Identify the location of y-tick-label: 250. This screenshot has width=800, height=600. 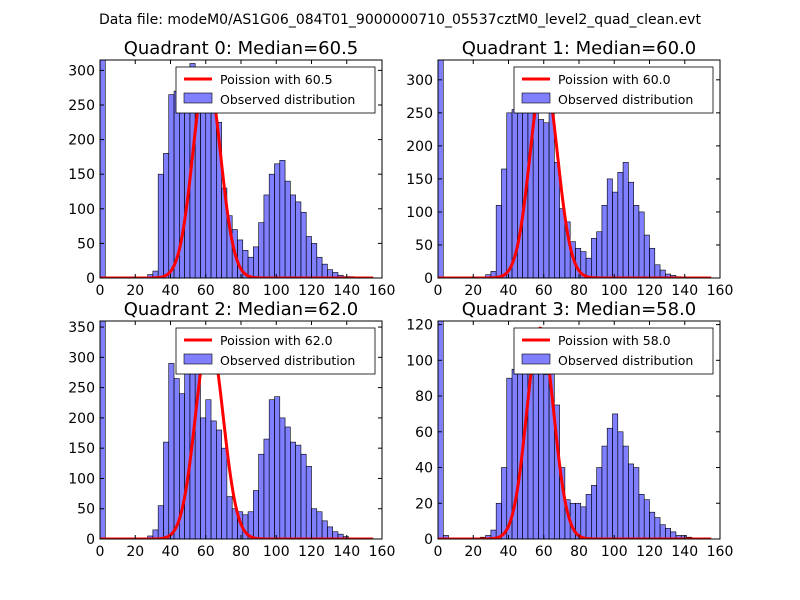
(81, 106).